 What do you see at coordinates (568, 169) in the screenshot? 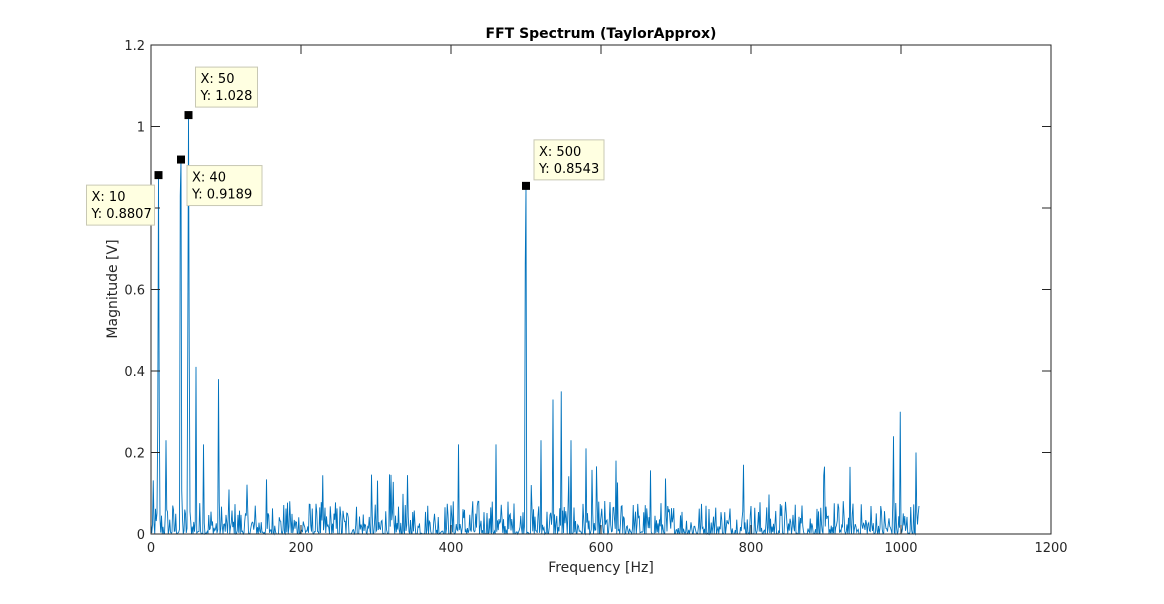
I see `data-tip-y-label: Y: 0.8543` at bounding box center [568, 169].